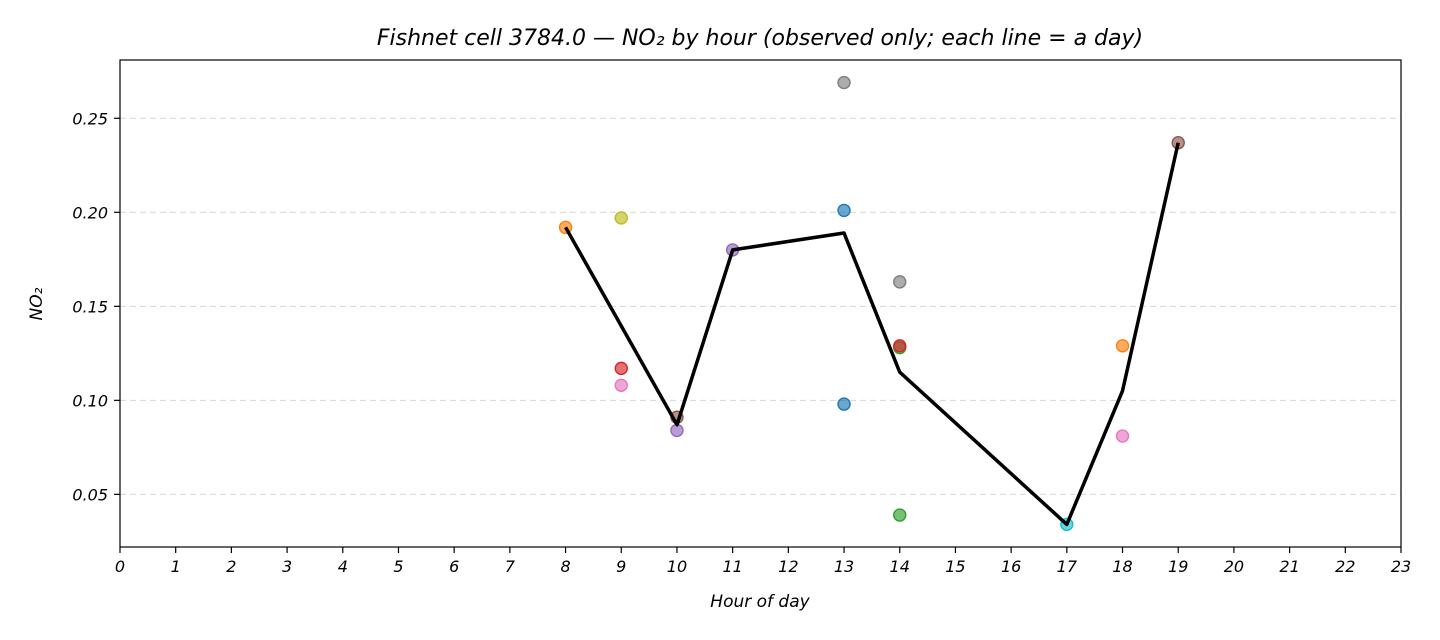 Image resolution: width=1440 pixels, height=640 pixels. What do you see at coordinates (343, 566) in the screenshot?
I see `x-tick-label: 4` at bounding box center [343, 566].